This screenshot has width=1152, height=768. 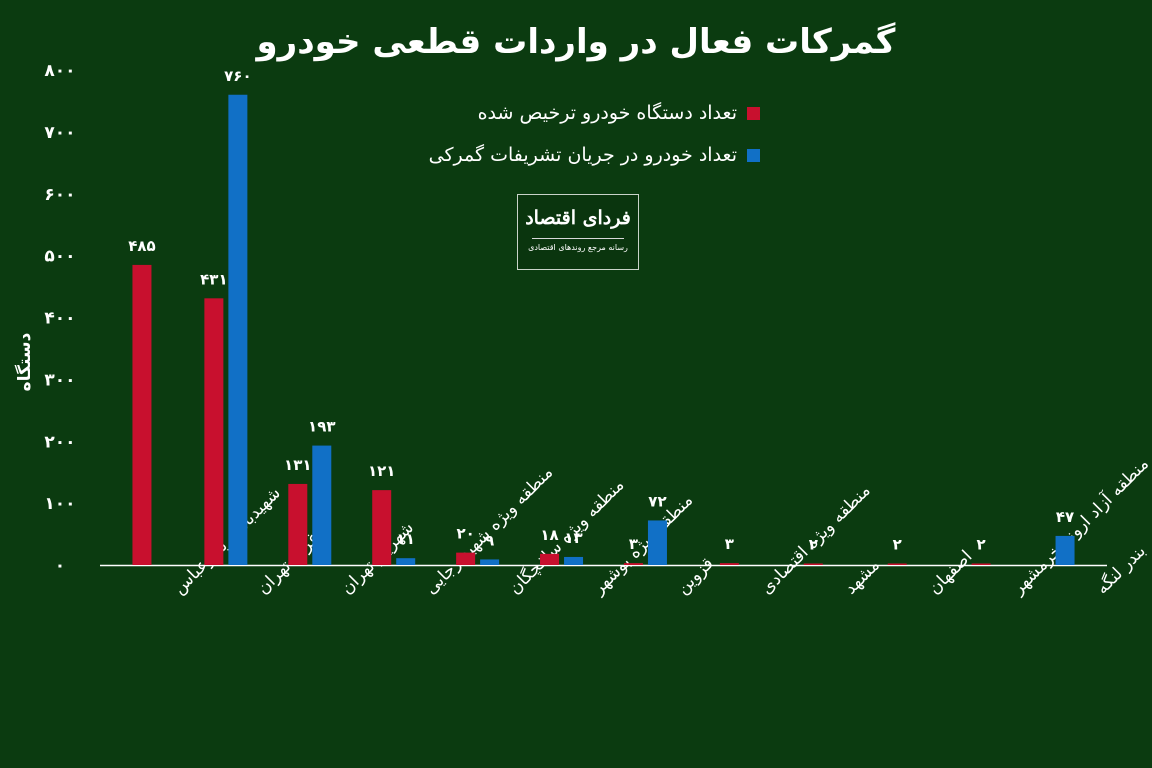 I want to click on data-label: ۲۰, so click(x=465, y=534).